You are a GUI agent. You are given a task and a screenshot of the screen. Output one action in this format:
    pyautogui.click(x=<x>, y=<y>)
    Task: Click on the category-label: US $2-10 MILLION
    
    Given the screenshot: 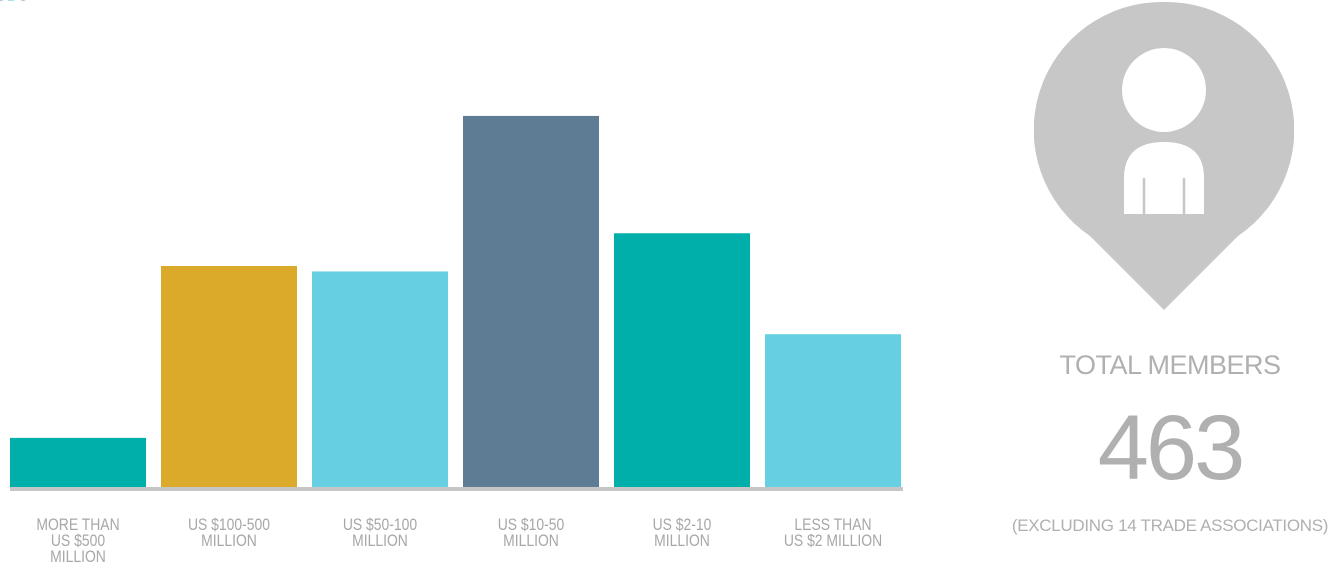 What is the action you would take?
    pyautogui.click(x=682, y=533)
    